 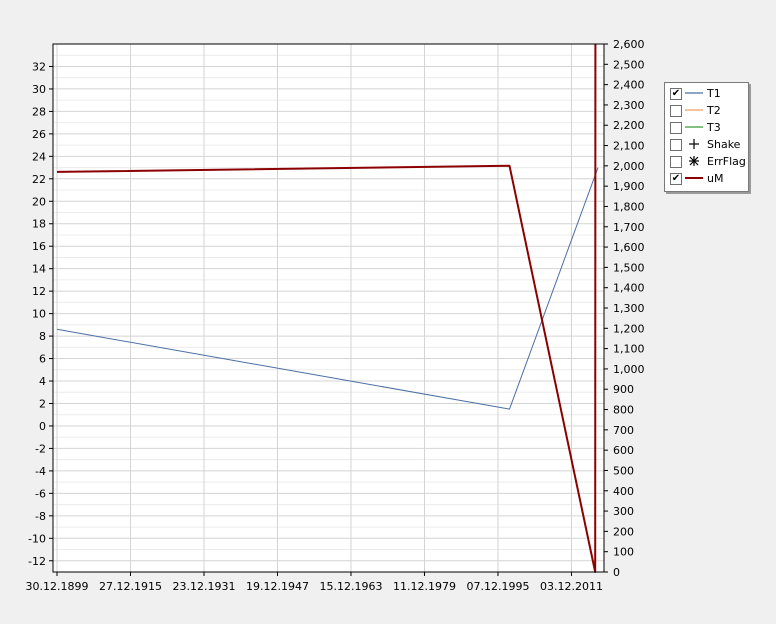 I want to click on y-right-tick-label: 1,500, so click(x=629, y=267).